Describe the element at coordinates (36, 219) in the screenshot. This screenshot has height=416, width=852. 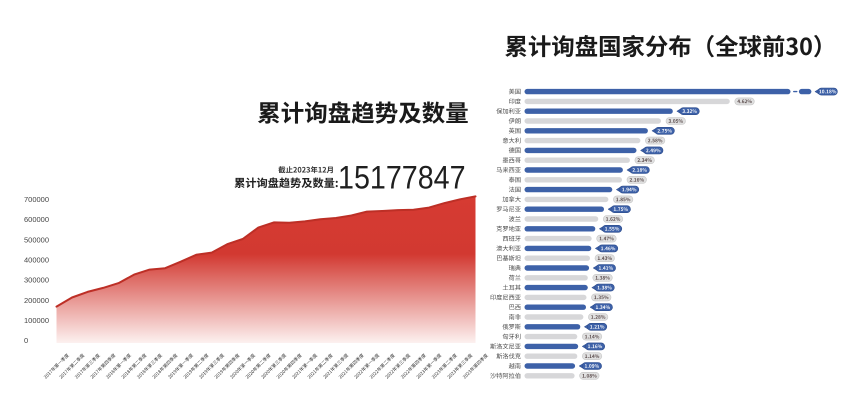
I see `svg-text: 600000` at that location.